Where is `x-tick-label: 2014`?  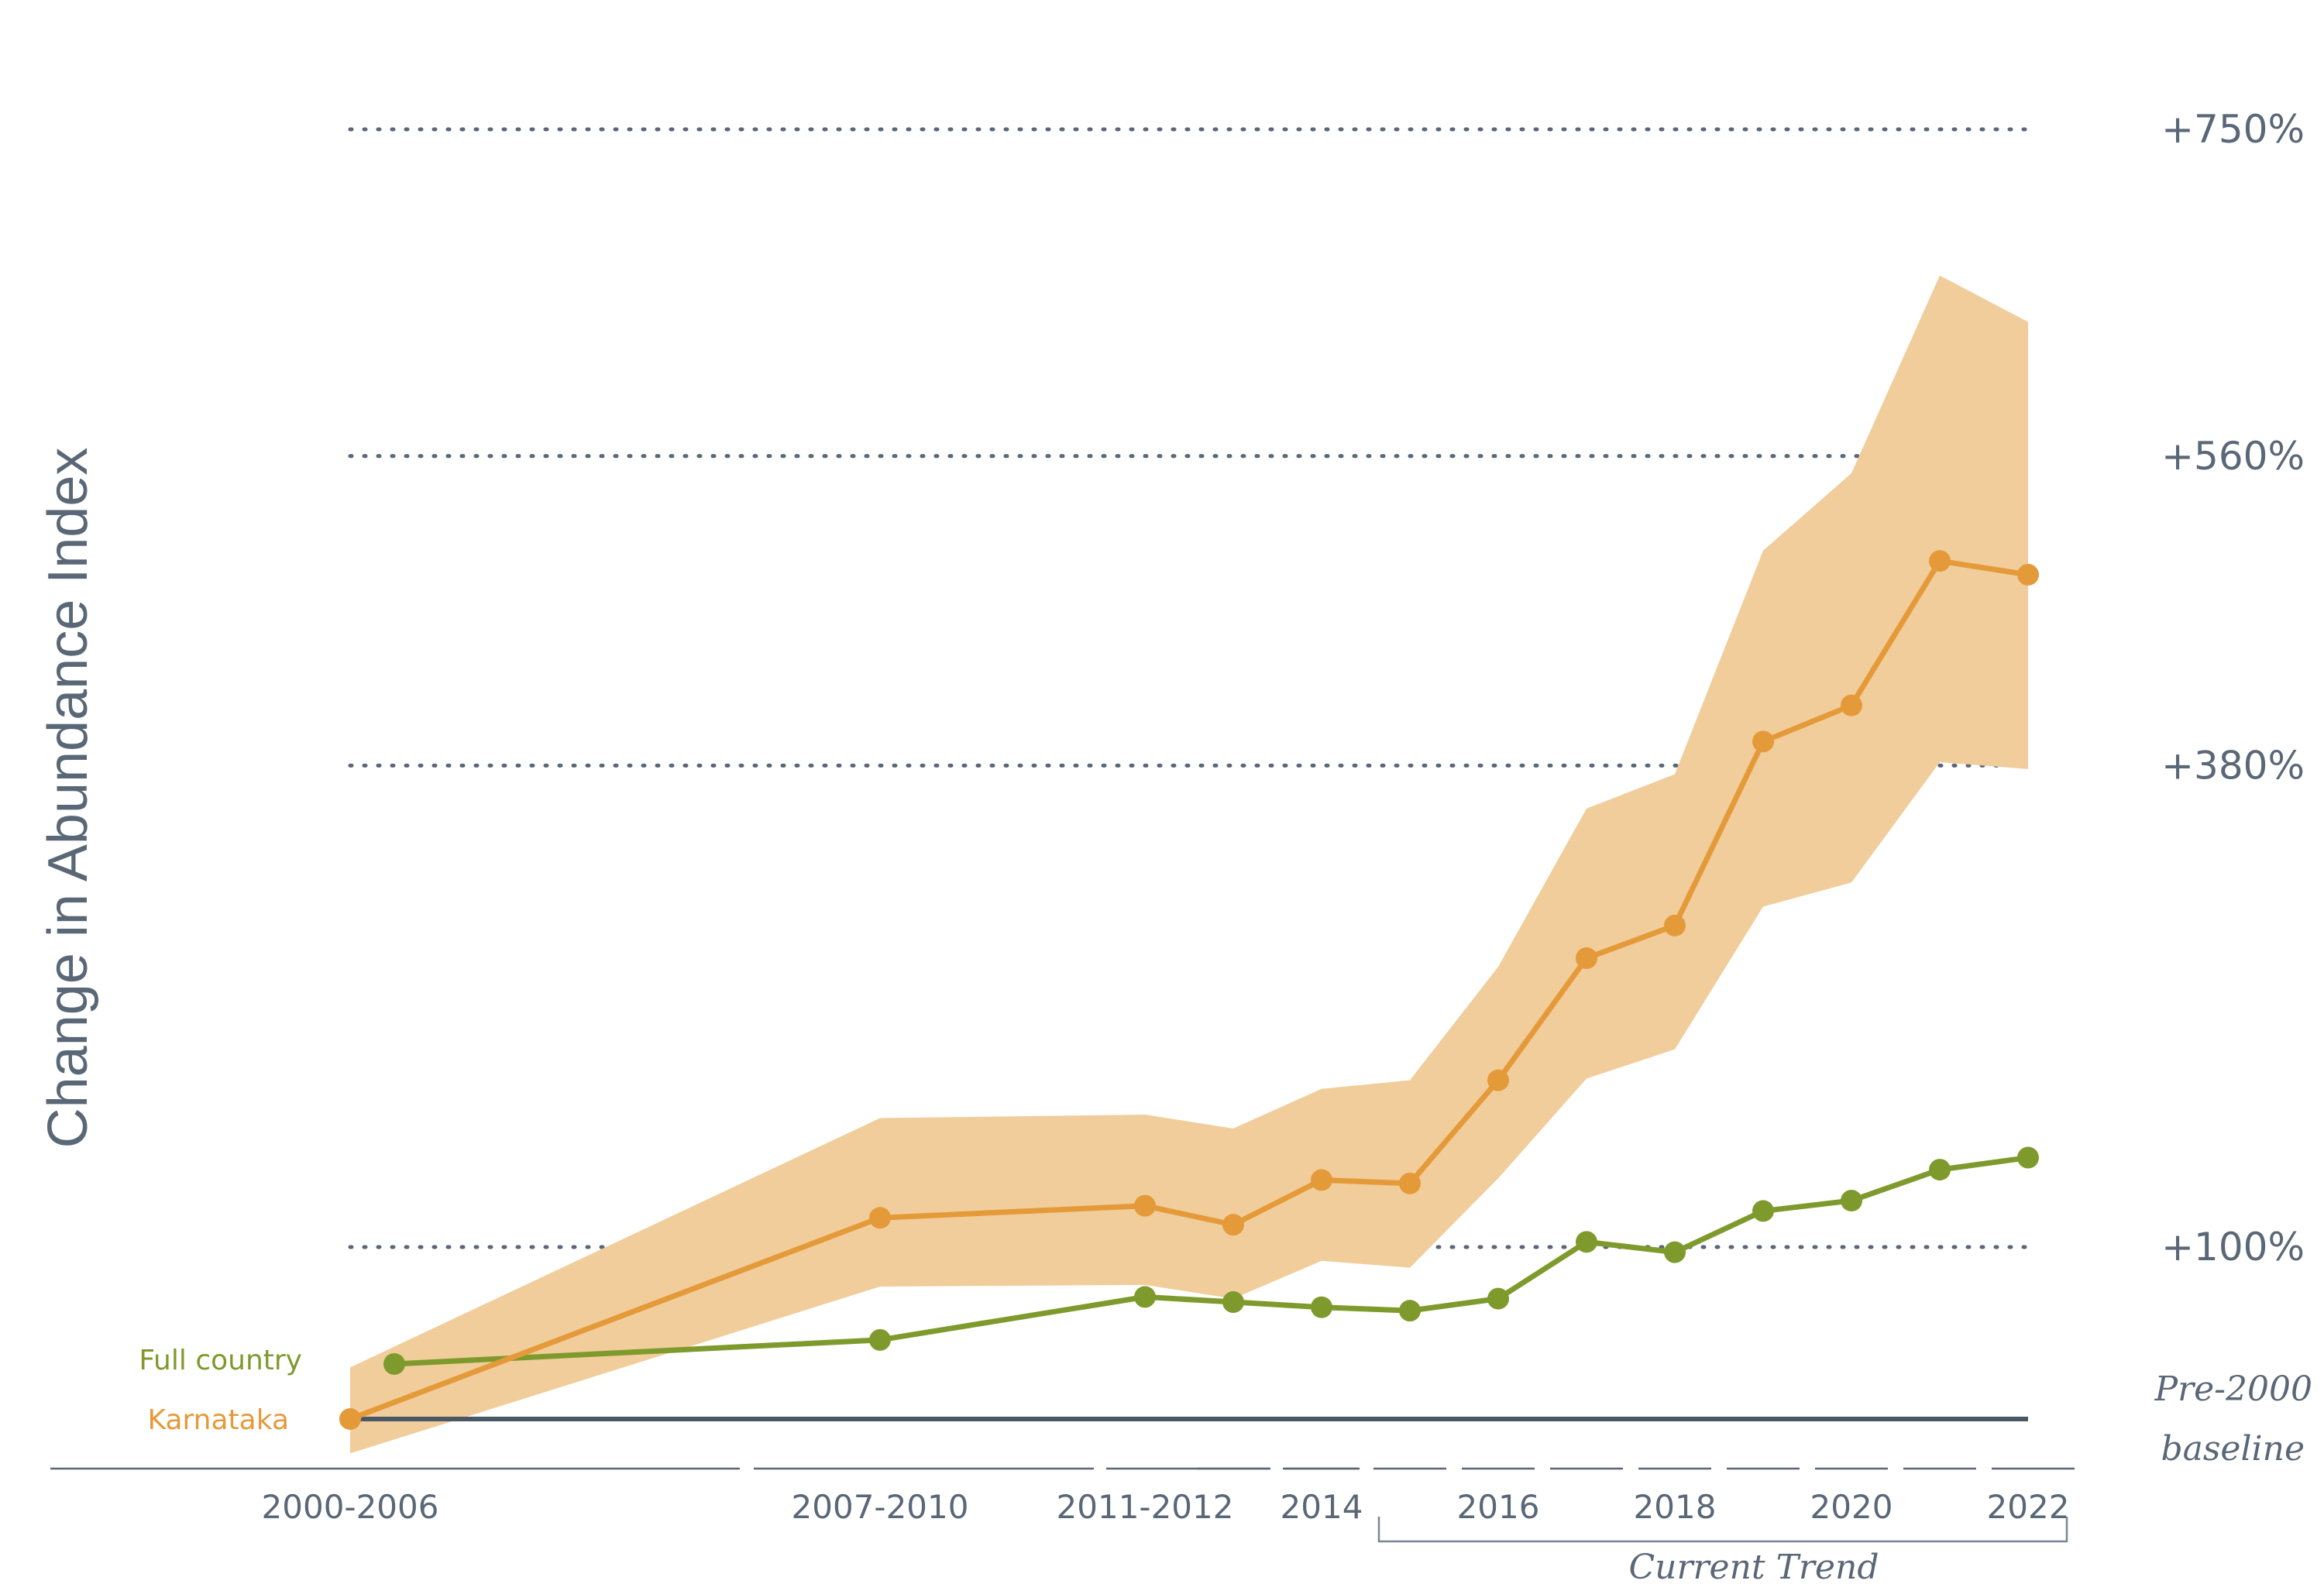
x-tick-label: 2014 is located at coordinates (1322, 1507).